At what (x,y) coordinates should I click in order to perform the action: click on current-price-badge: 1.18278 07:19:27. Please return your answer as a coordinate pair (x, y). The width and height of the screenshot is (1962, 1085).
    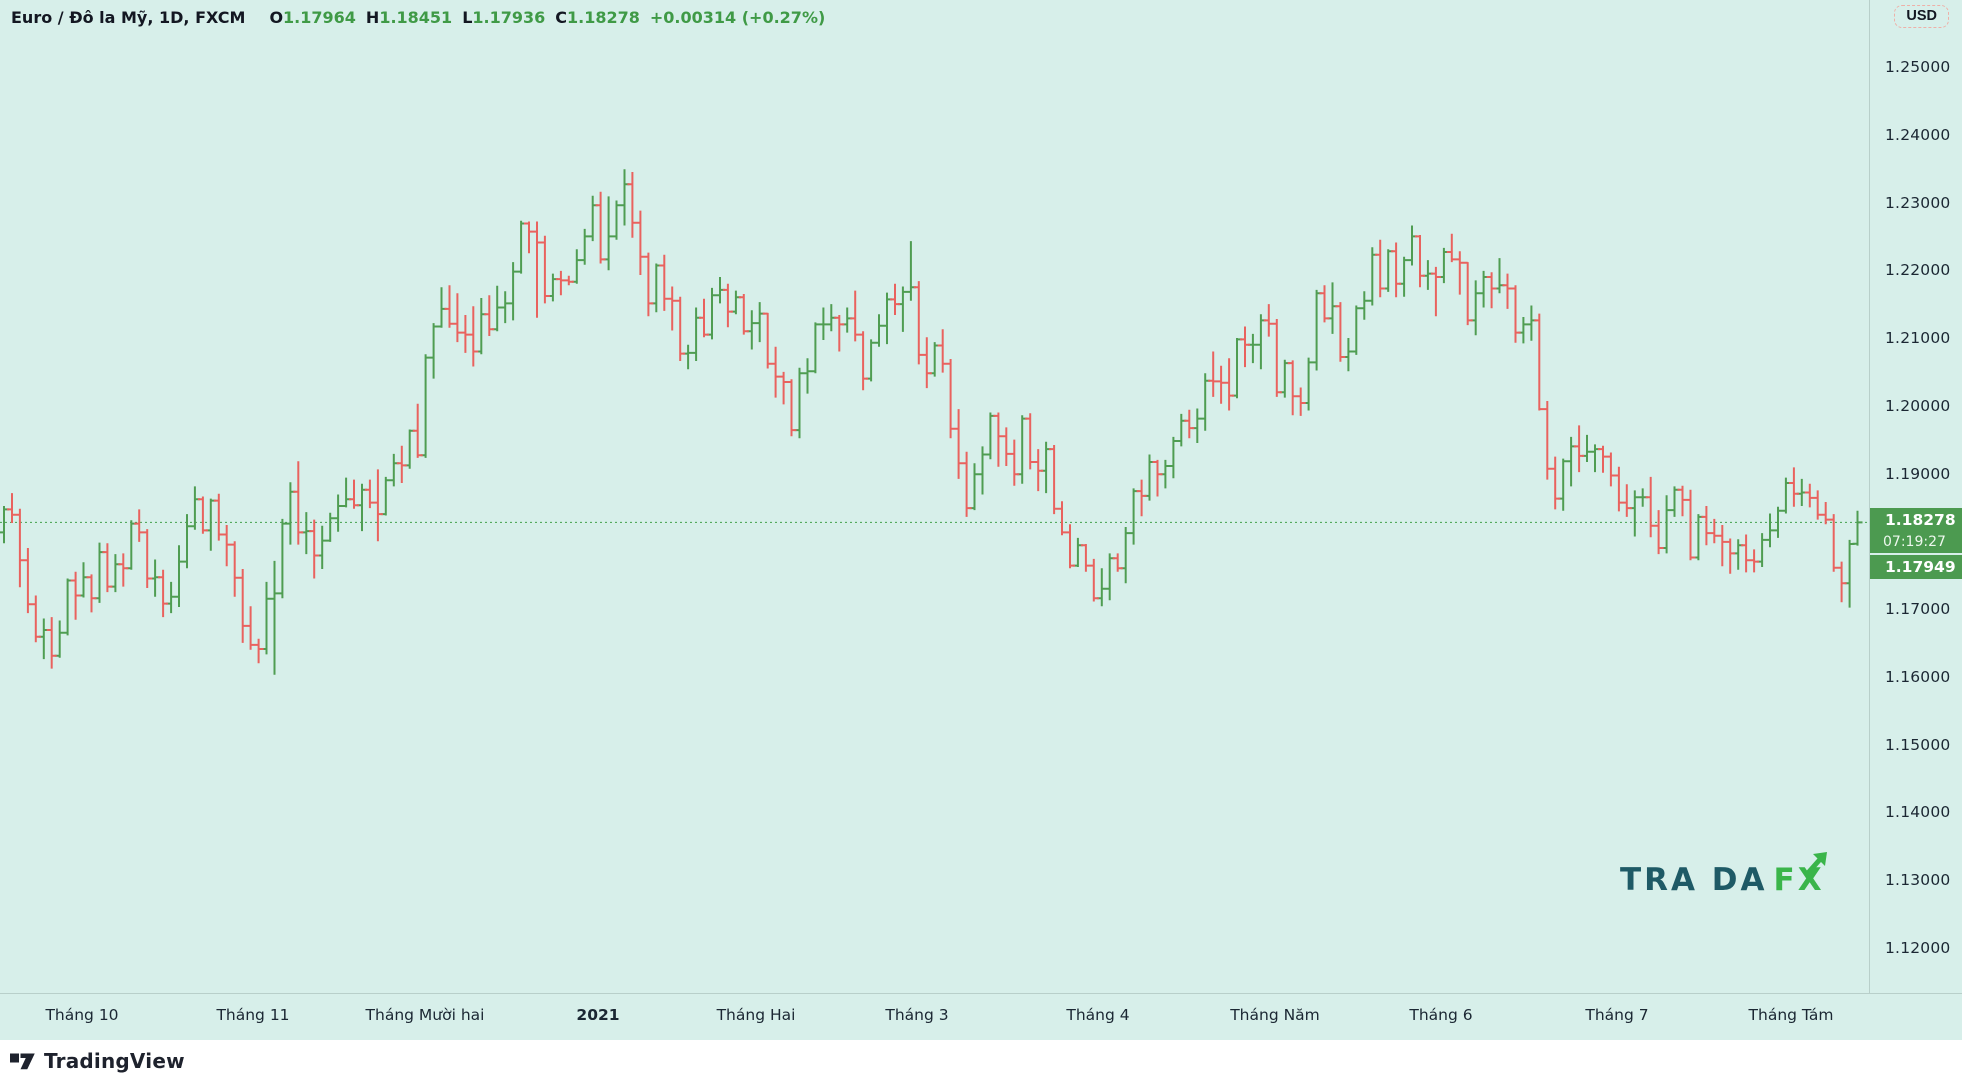
    Looking at the image, I should click on (1916, 531).